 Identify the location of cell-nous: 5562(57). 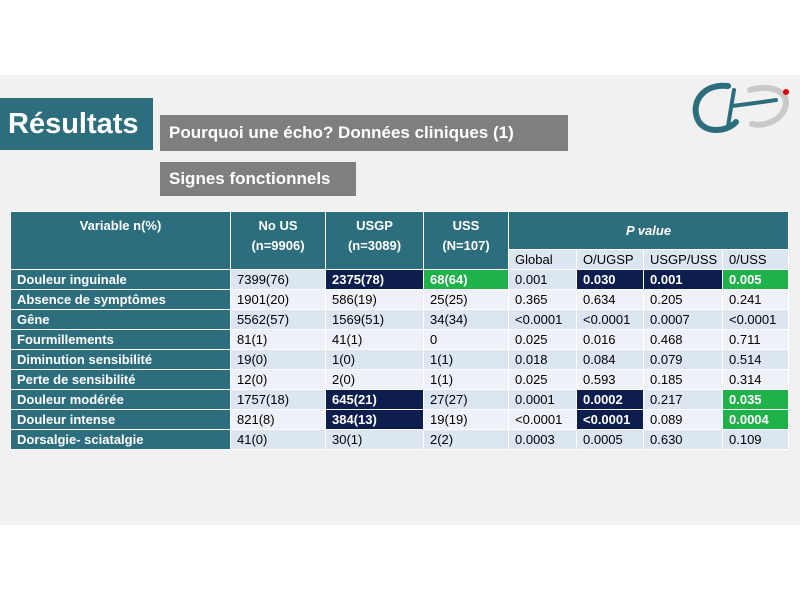
(278, 319).